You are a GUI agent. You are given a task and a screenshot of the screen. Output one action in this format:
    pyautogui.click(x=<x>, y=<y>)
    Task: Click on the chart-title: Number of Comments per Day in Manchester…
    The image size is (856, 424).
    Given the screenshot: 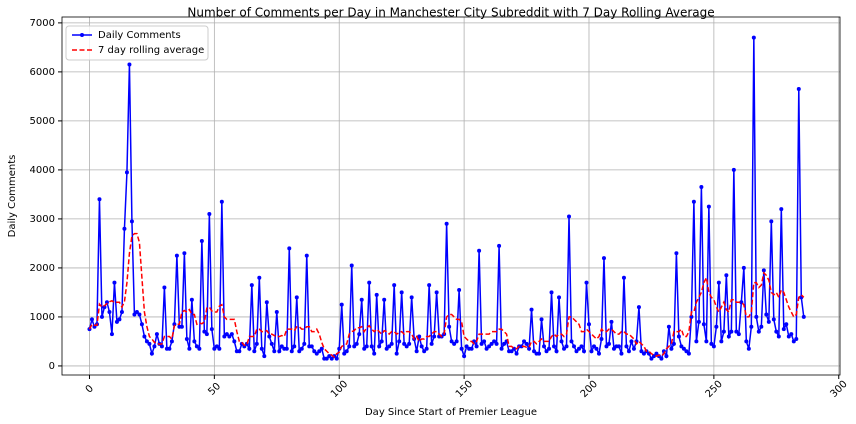 What is the action you would take?
    pyautogui.click(x=450, y=13)
    